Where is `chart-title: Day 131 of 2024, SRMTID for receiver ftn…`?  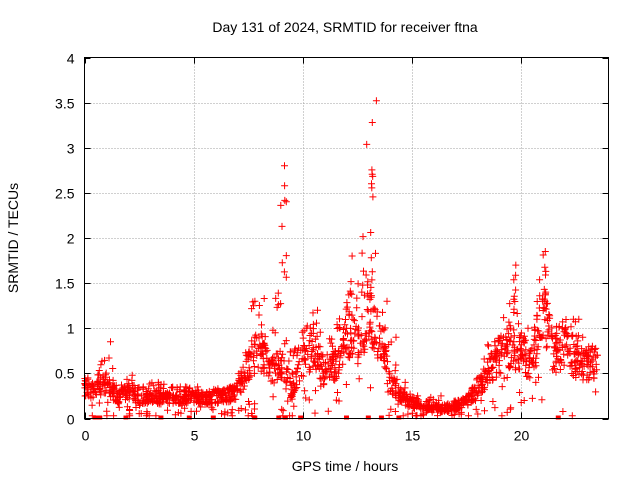
chart-title: Day 131 of 2024, SRMTID for receiver ftn… is located at coordinates (345, 27).